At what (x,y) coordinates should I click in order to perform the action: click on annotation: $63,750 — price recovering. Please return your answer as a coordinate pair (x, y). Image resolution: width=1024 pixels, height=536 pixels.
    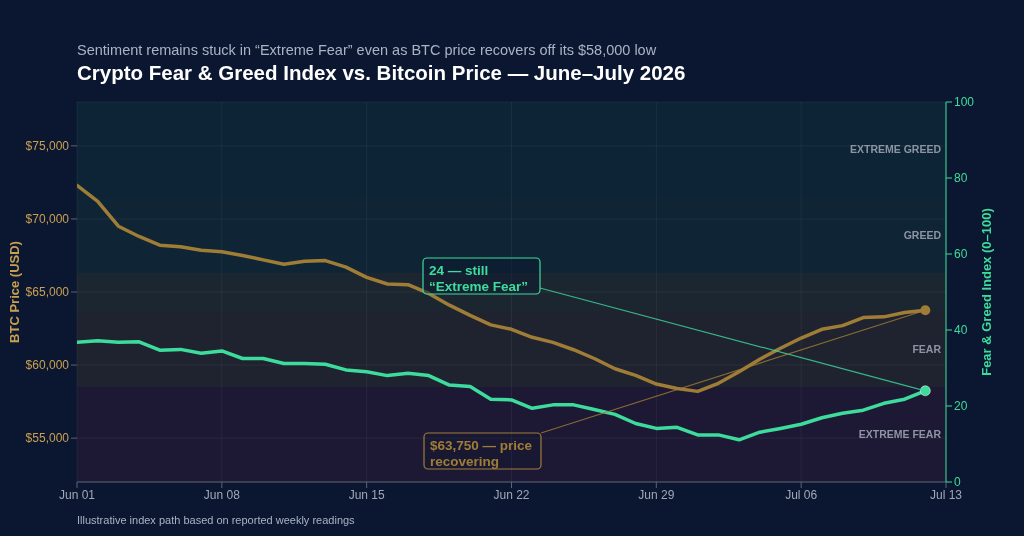
    Looking at the image, I should click on (481, 453).